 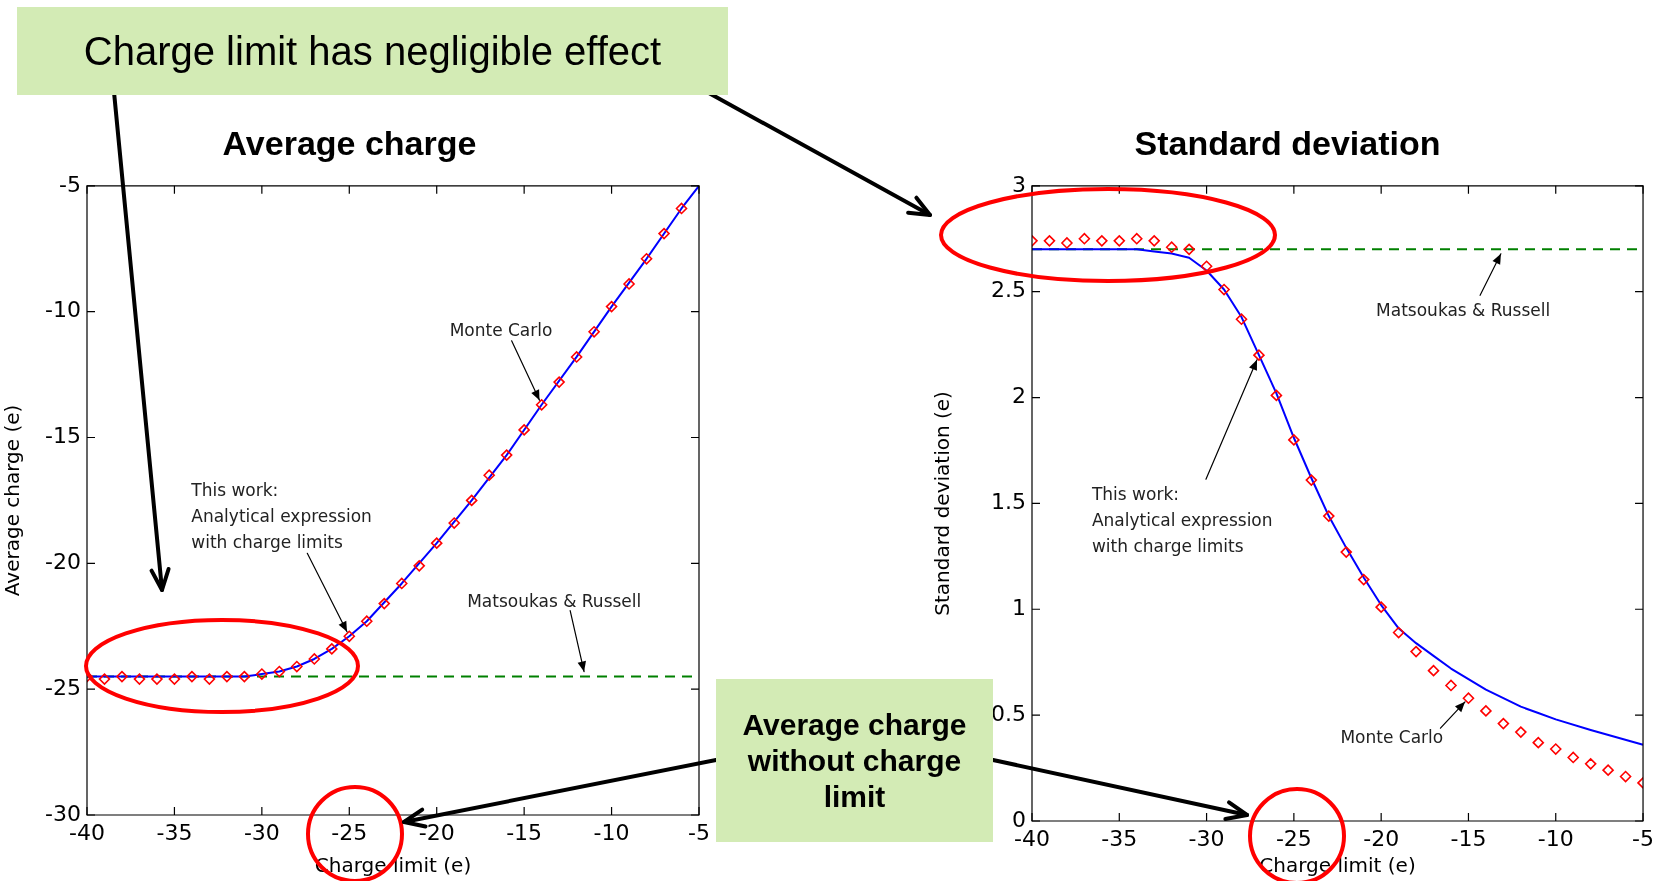 I want to click on y-tick-label: -10, so click(x=63, y=310).